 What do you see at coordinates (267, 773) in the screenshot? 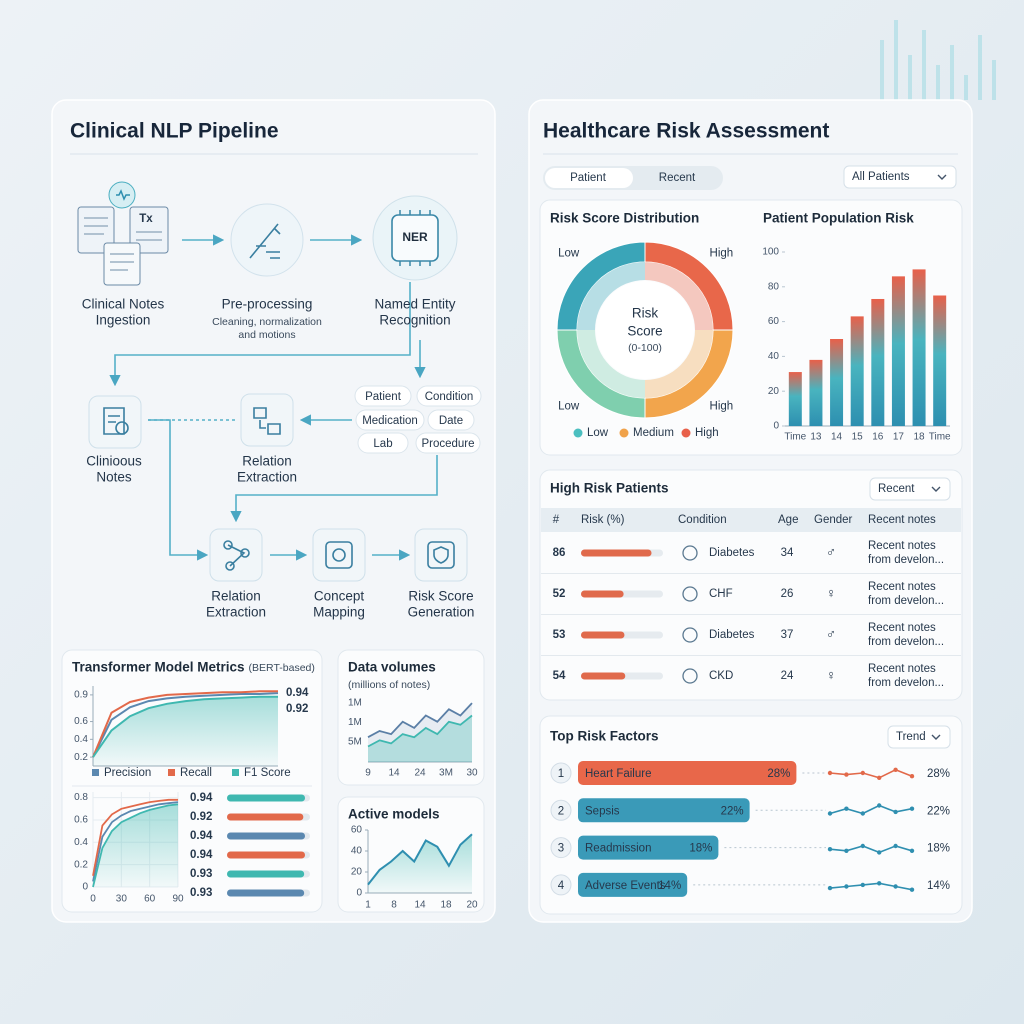
I see `legend-label: F1 Score` at bounding box center [267, 773].